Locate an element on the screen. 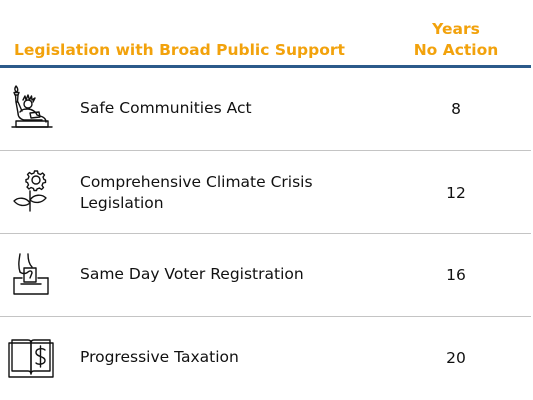 This screenshot has width=533, height=400. row-label: Safe Communities Act is located at coordinates (166, 108).